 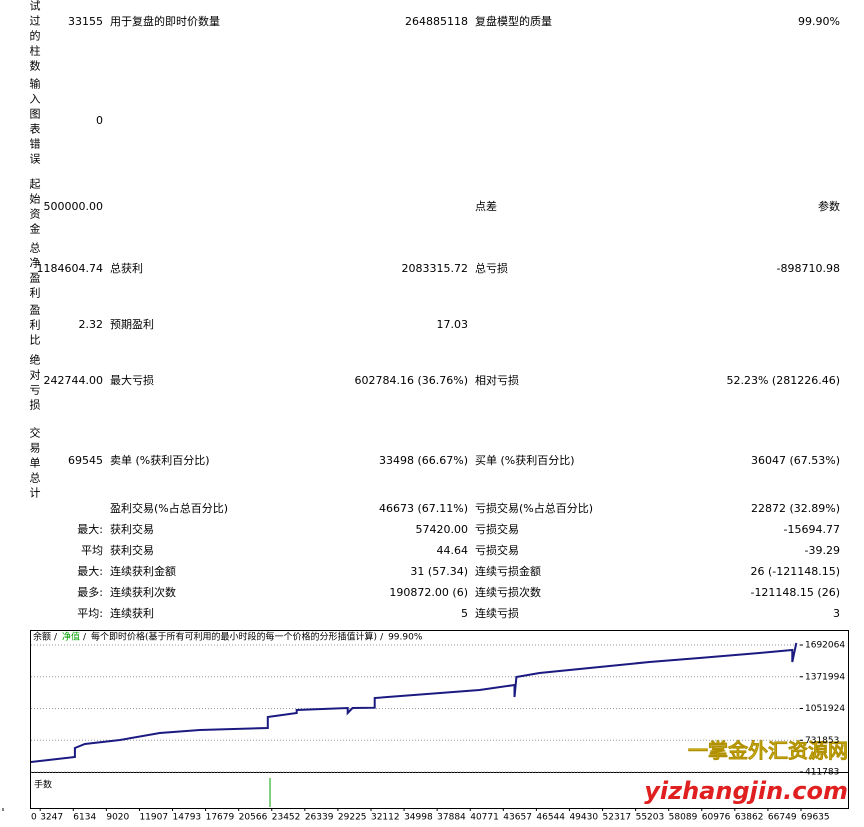 I want to click on col2-value: 2083315.72, so click(x=434, y=268).